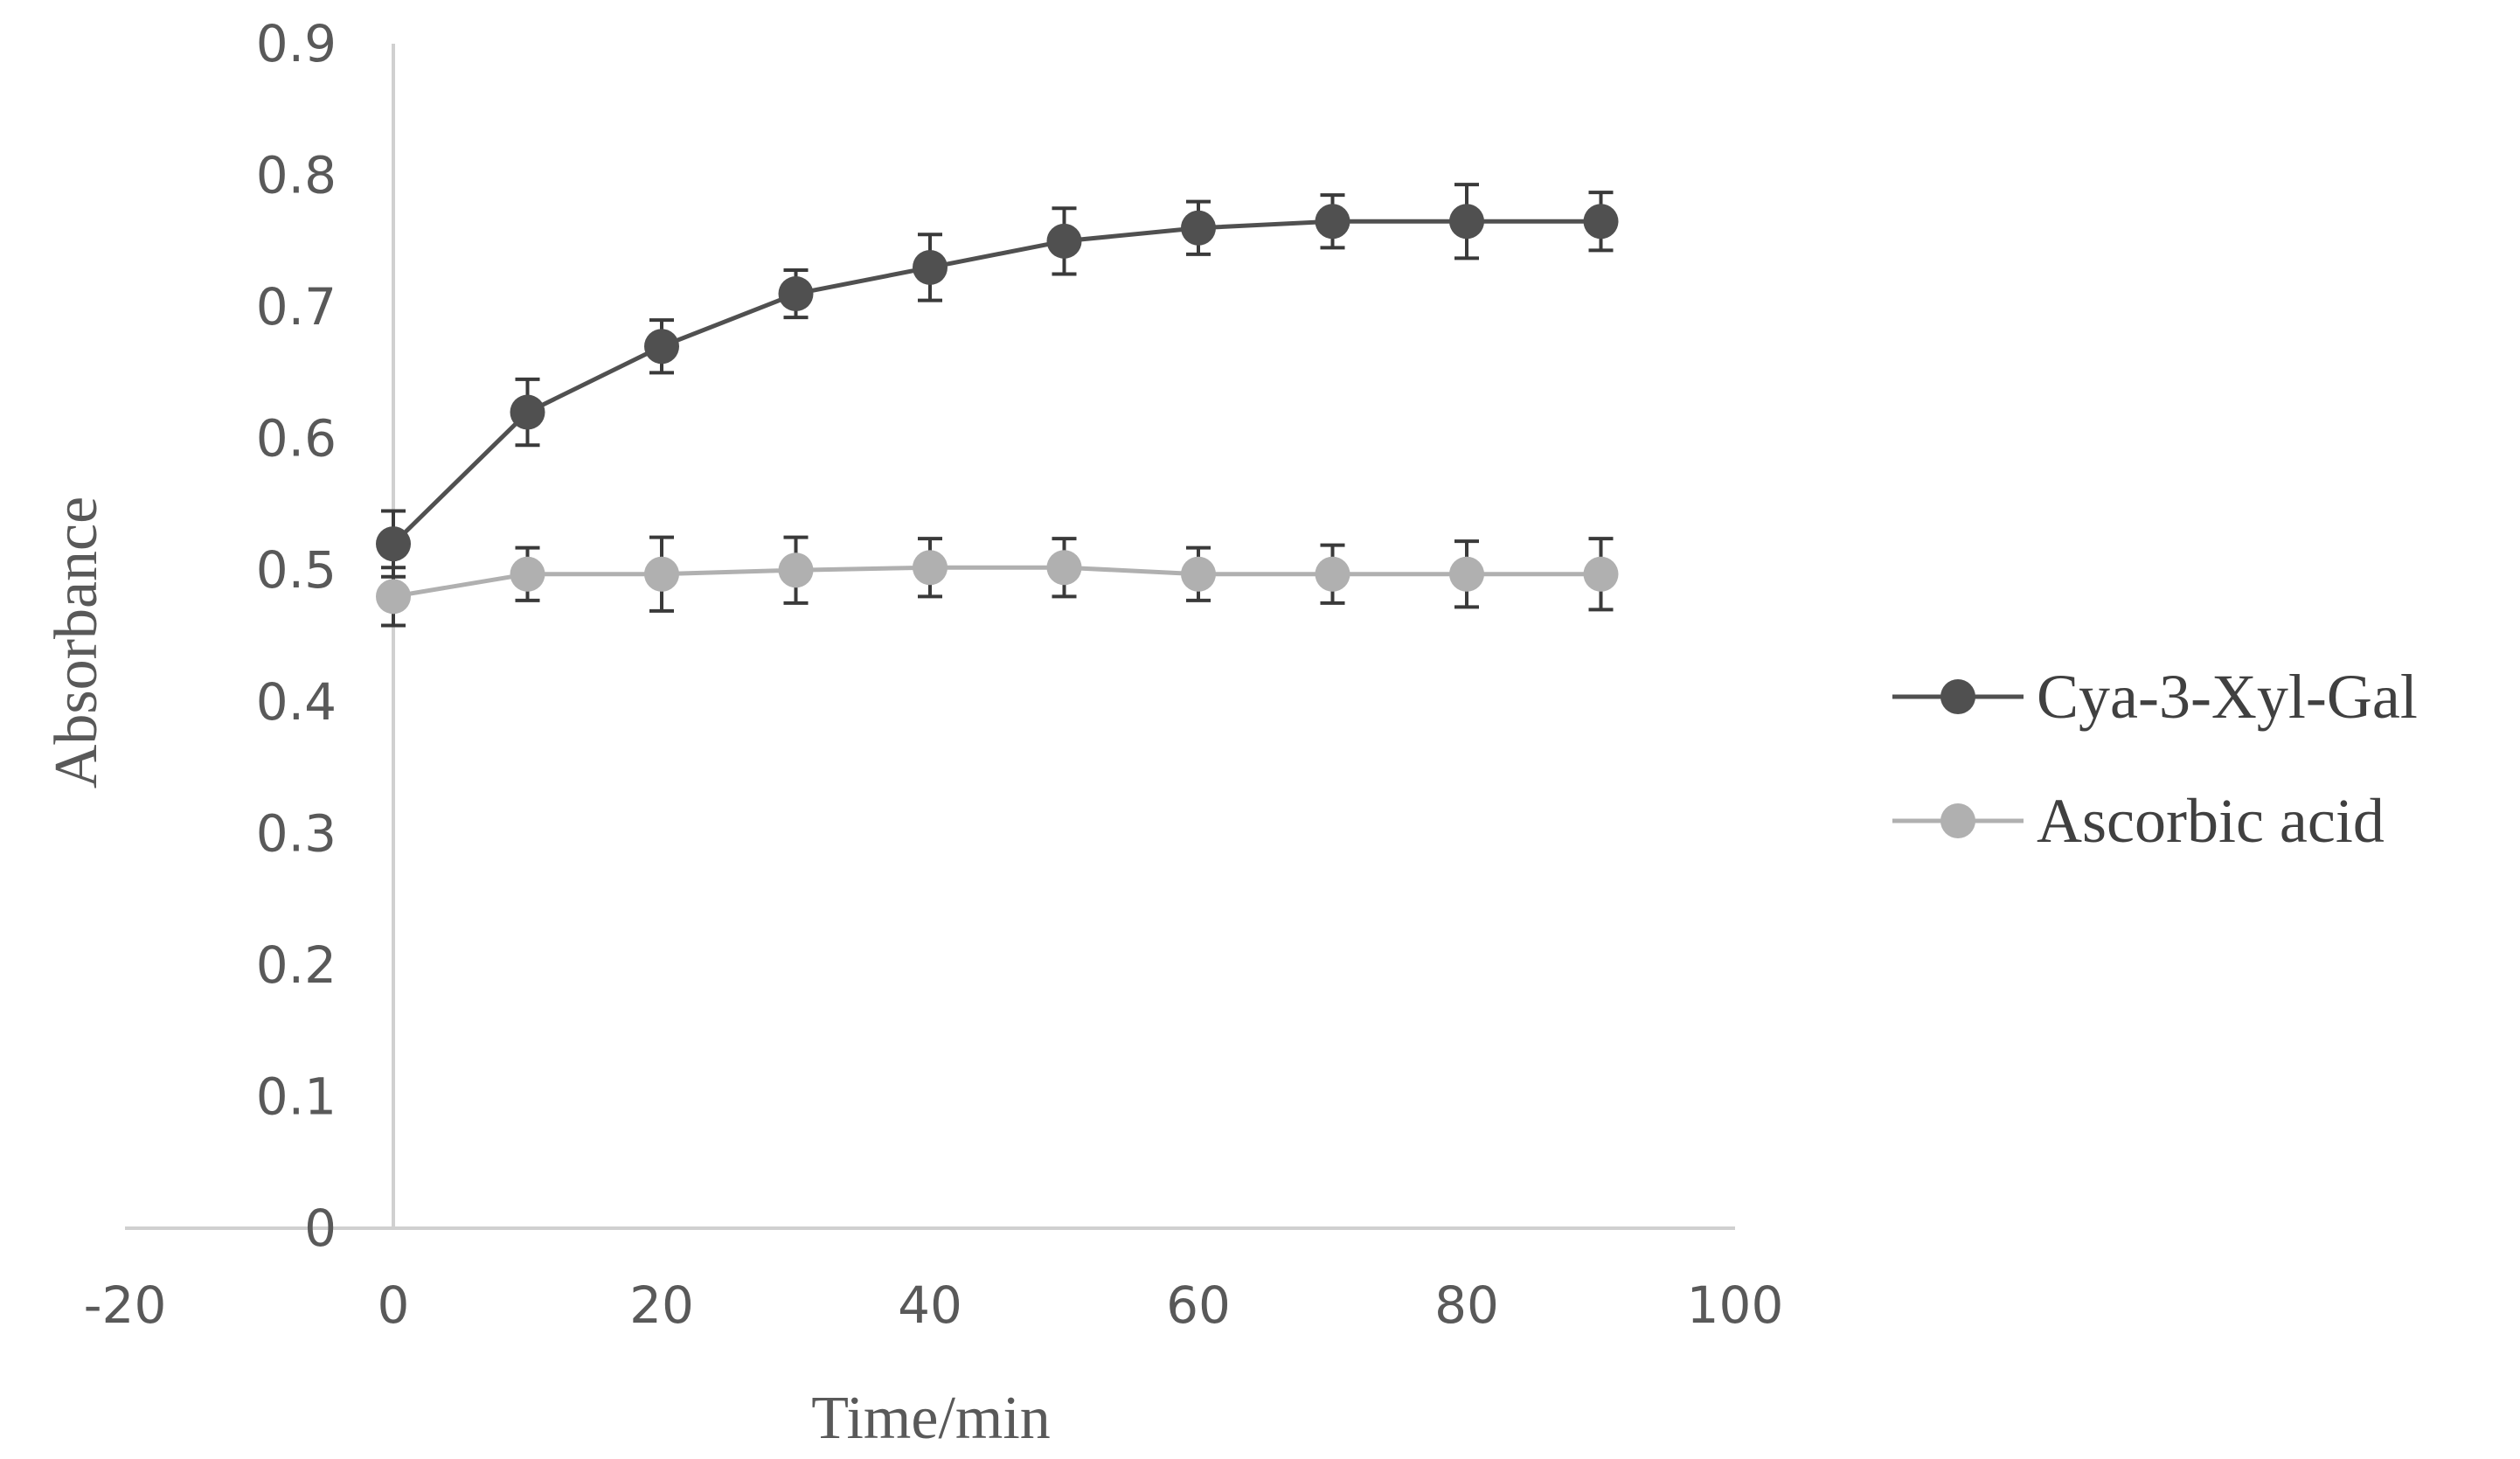 The width and height of the screenshot is (2520, 1459). What do you see at coordinates (1198, 1305) in the screenshot?
I see `x-tick-label: 60` at bounding box center [1198, 1305].